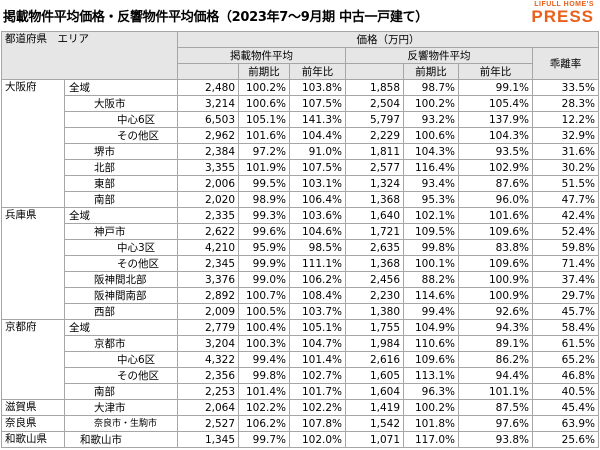 Image resolution: width=600 pixels, height=450 pixels. I want to click on area-cell: 北部, so click(121, 167).